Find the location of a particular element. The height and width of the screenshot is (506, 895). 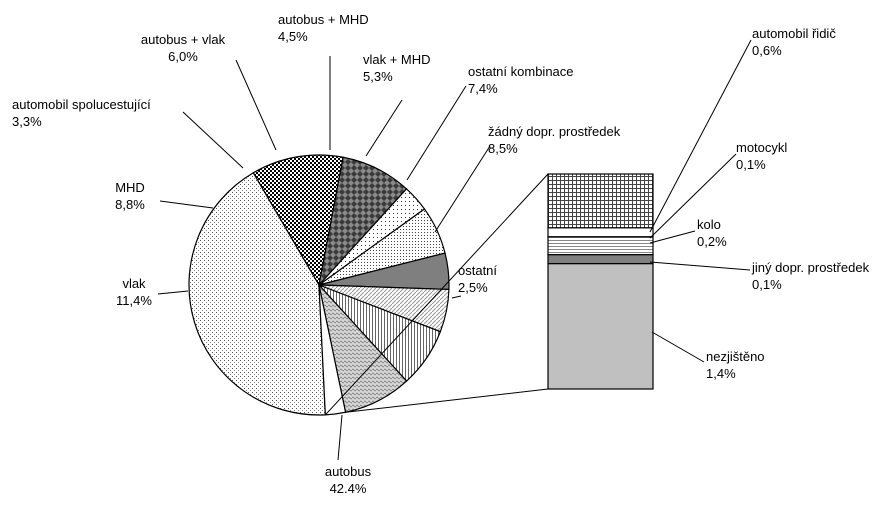

pie-value-mhd: 8,8% is located at coordinates (130, 204).